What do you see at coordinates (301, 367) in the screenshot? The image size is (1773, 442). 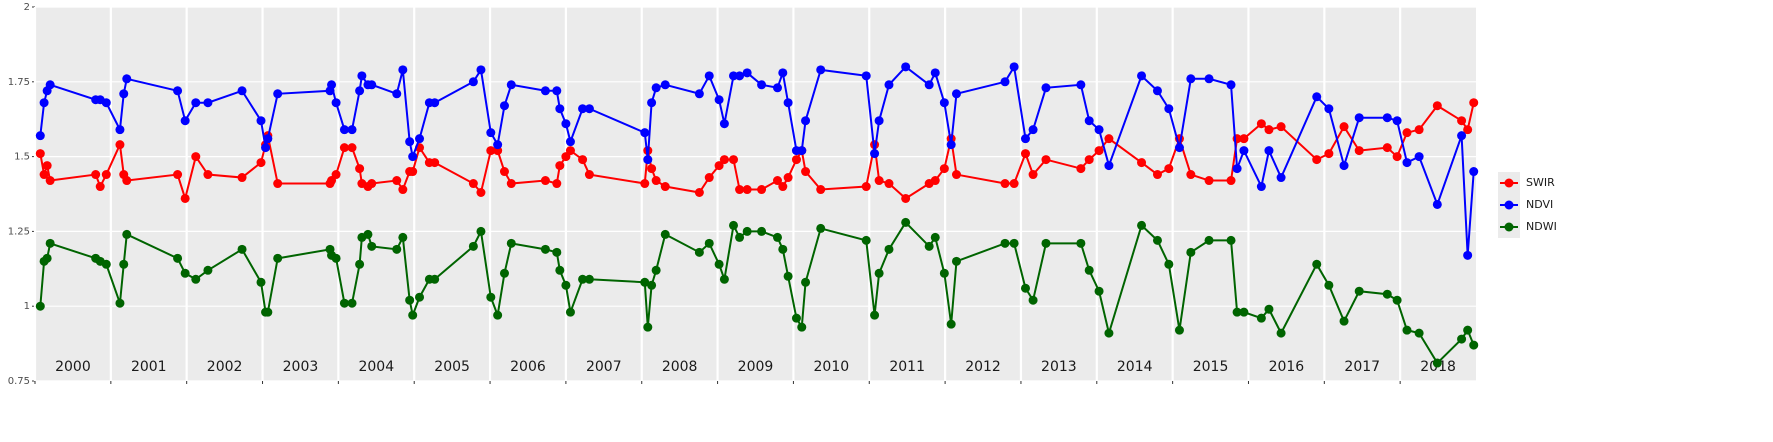 I see `x-tick-label: 2003` at bounding box center [301, 367].